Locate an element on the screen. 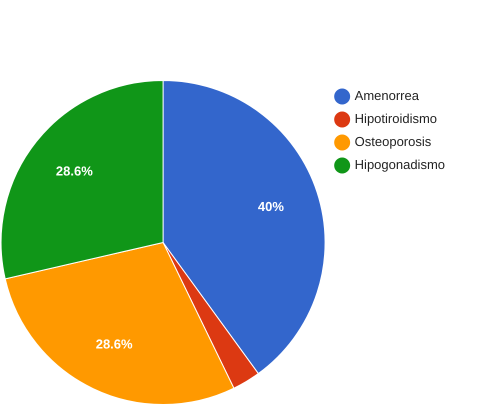 This screenshot has width=495, height=405. data-label: 40% is located at coordinates (271, 206).